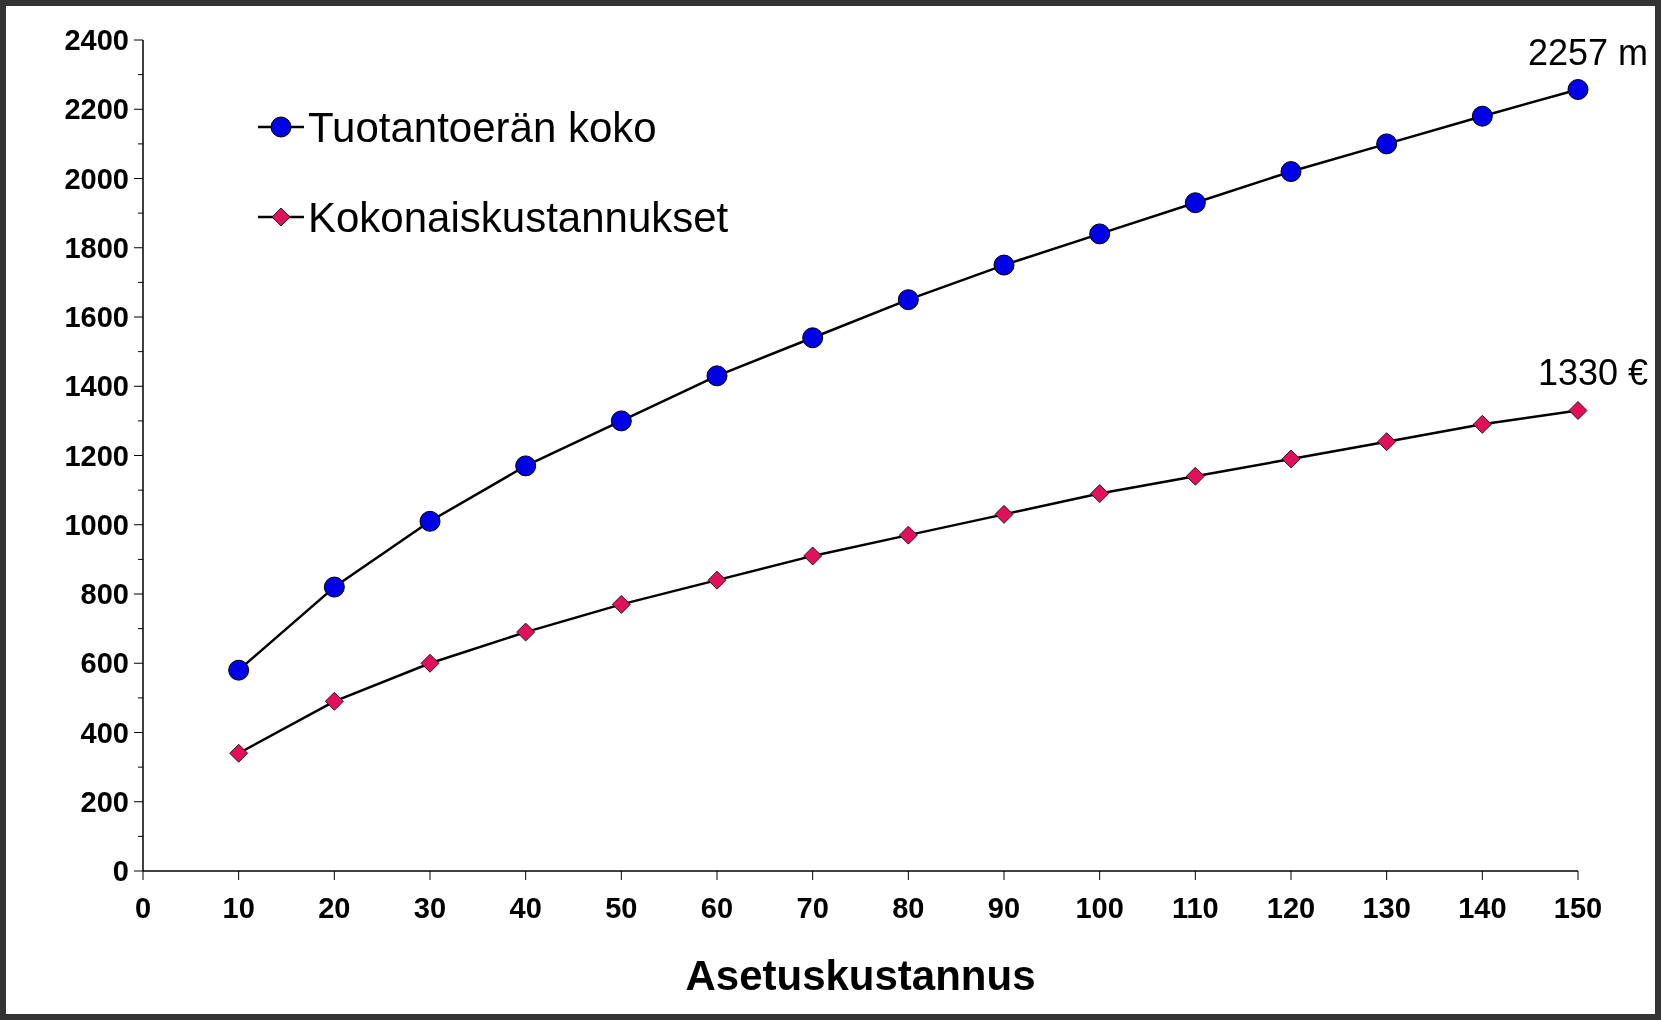 This screenshot has height=1020, width=1661. What do you see at coordinates (96, 109) in the screenshot?
I see `y-tick-label: 2200` at bounding box center [96, 109].